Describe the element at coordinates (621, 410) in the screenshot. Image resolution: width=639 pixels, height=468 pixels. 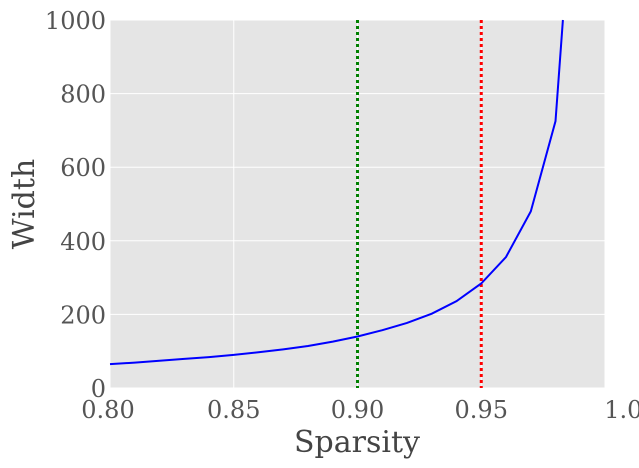
I see `x-tick-label: 1.00` at that location.